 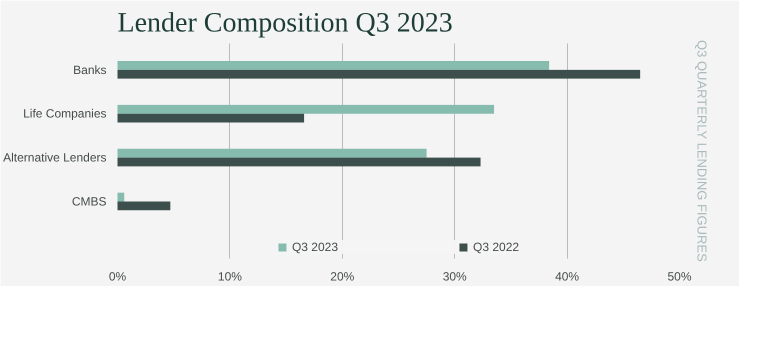 I want to click on y-tick-label: Banks, so click(x=90, y=69).